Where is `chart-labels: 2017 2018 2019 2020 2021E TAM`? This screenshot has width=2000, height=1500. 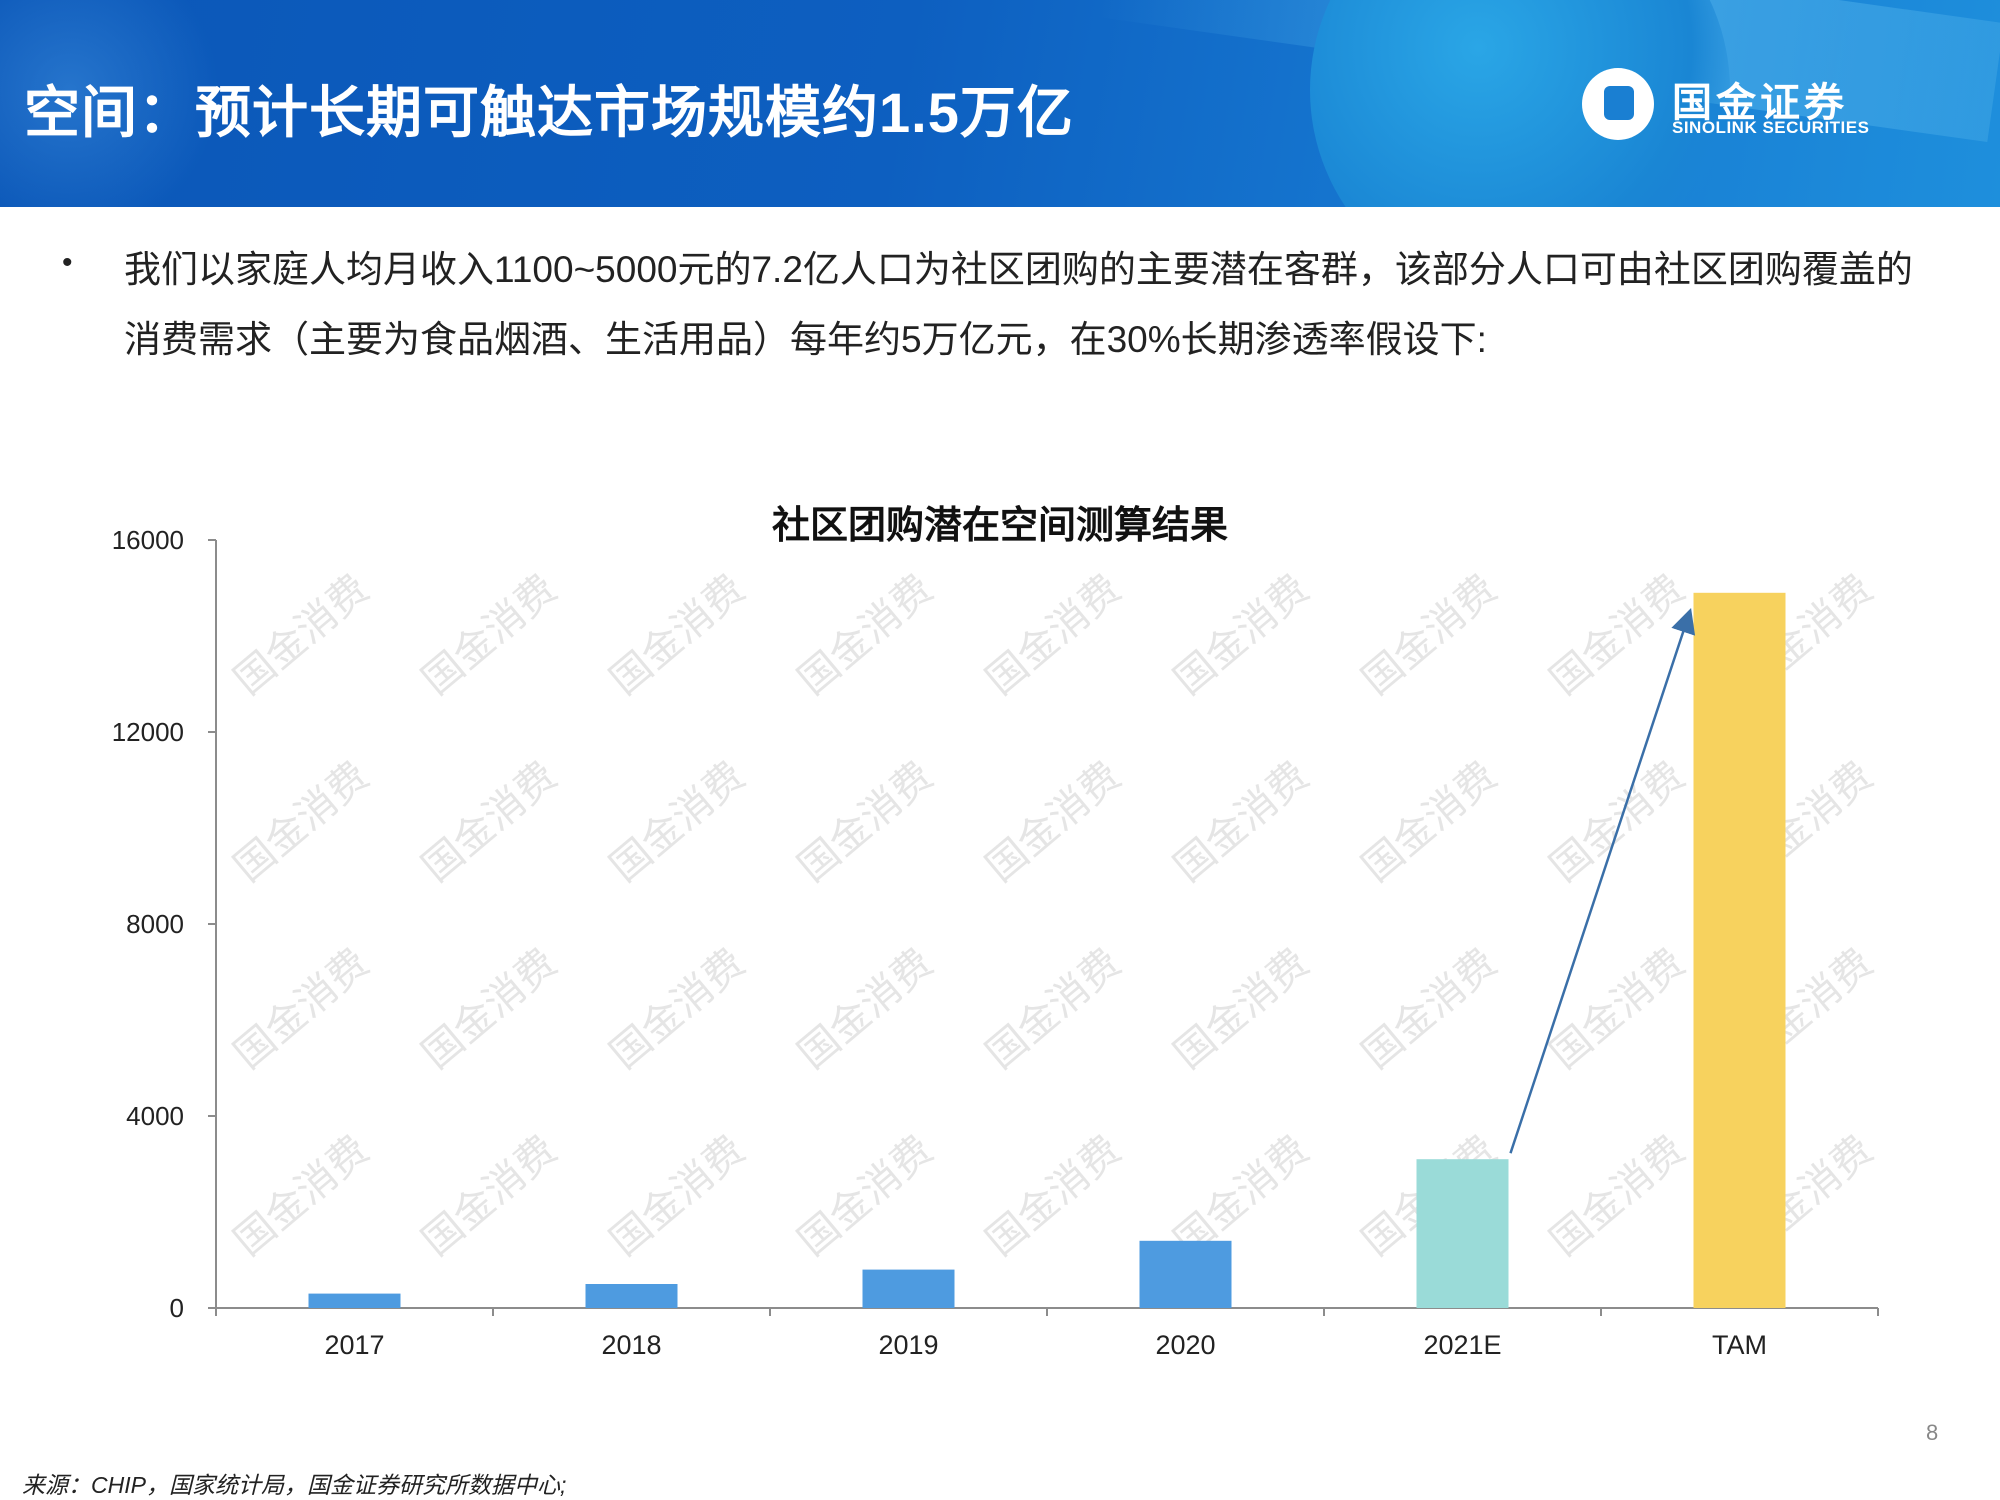
chart-labels: 2017 2018 2019 2020 2021E TAM is located at coordinates (1045, 1345).